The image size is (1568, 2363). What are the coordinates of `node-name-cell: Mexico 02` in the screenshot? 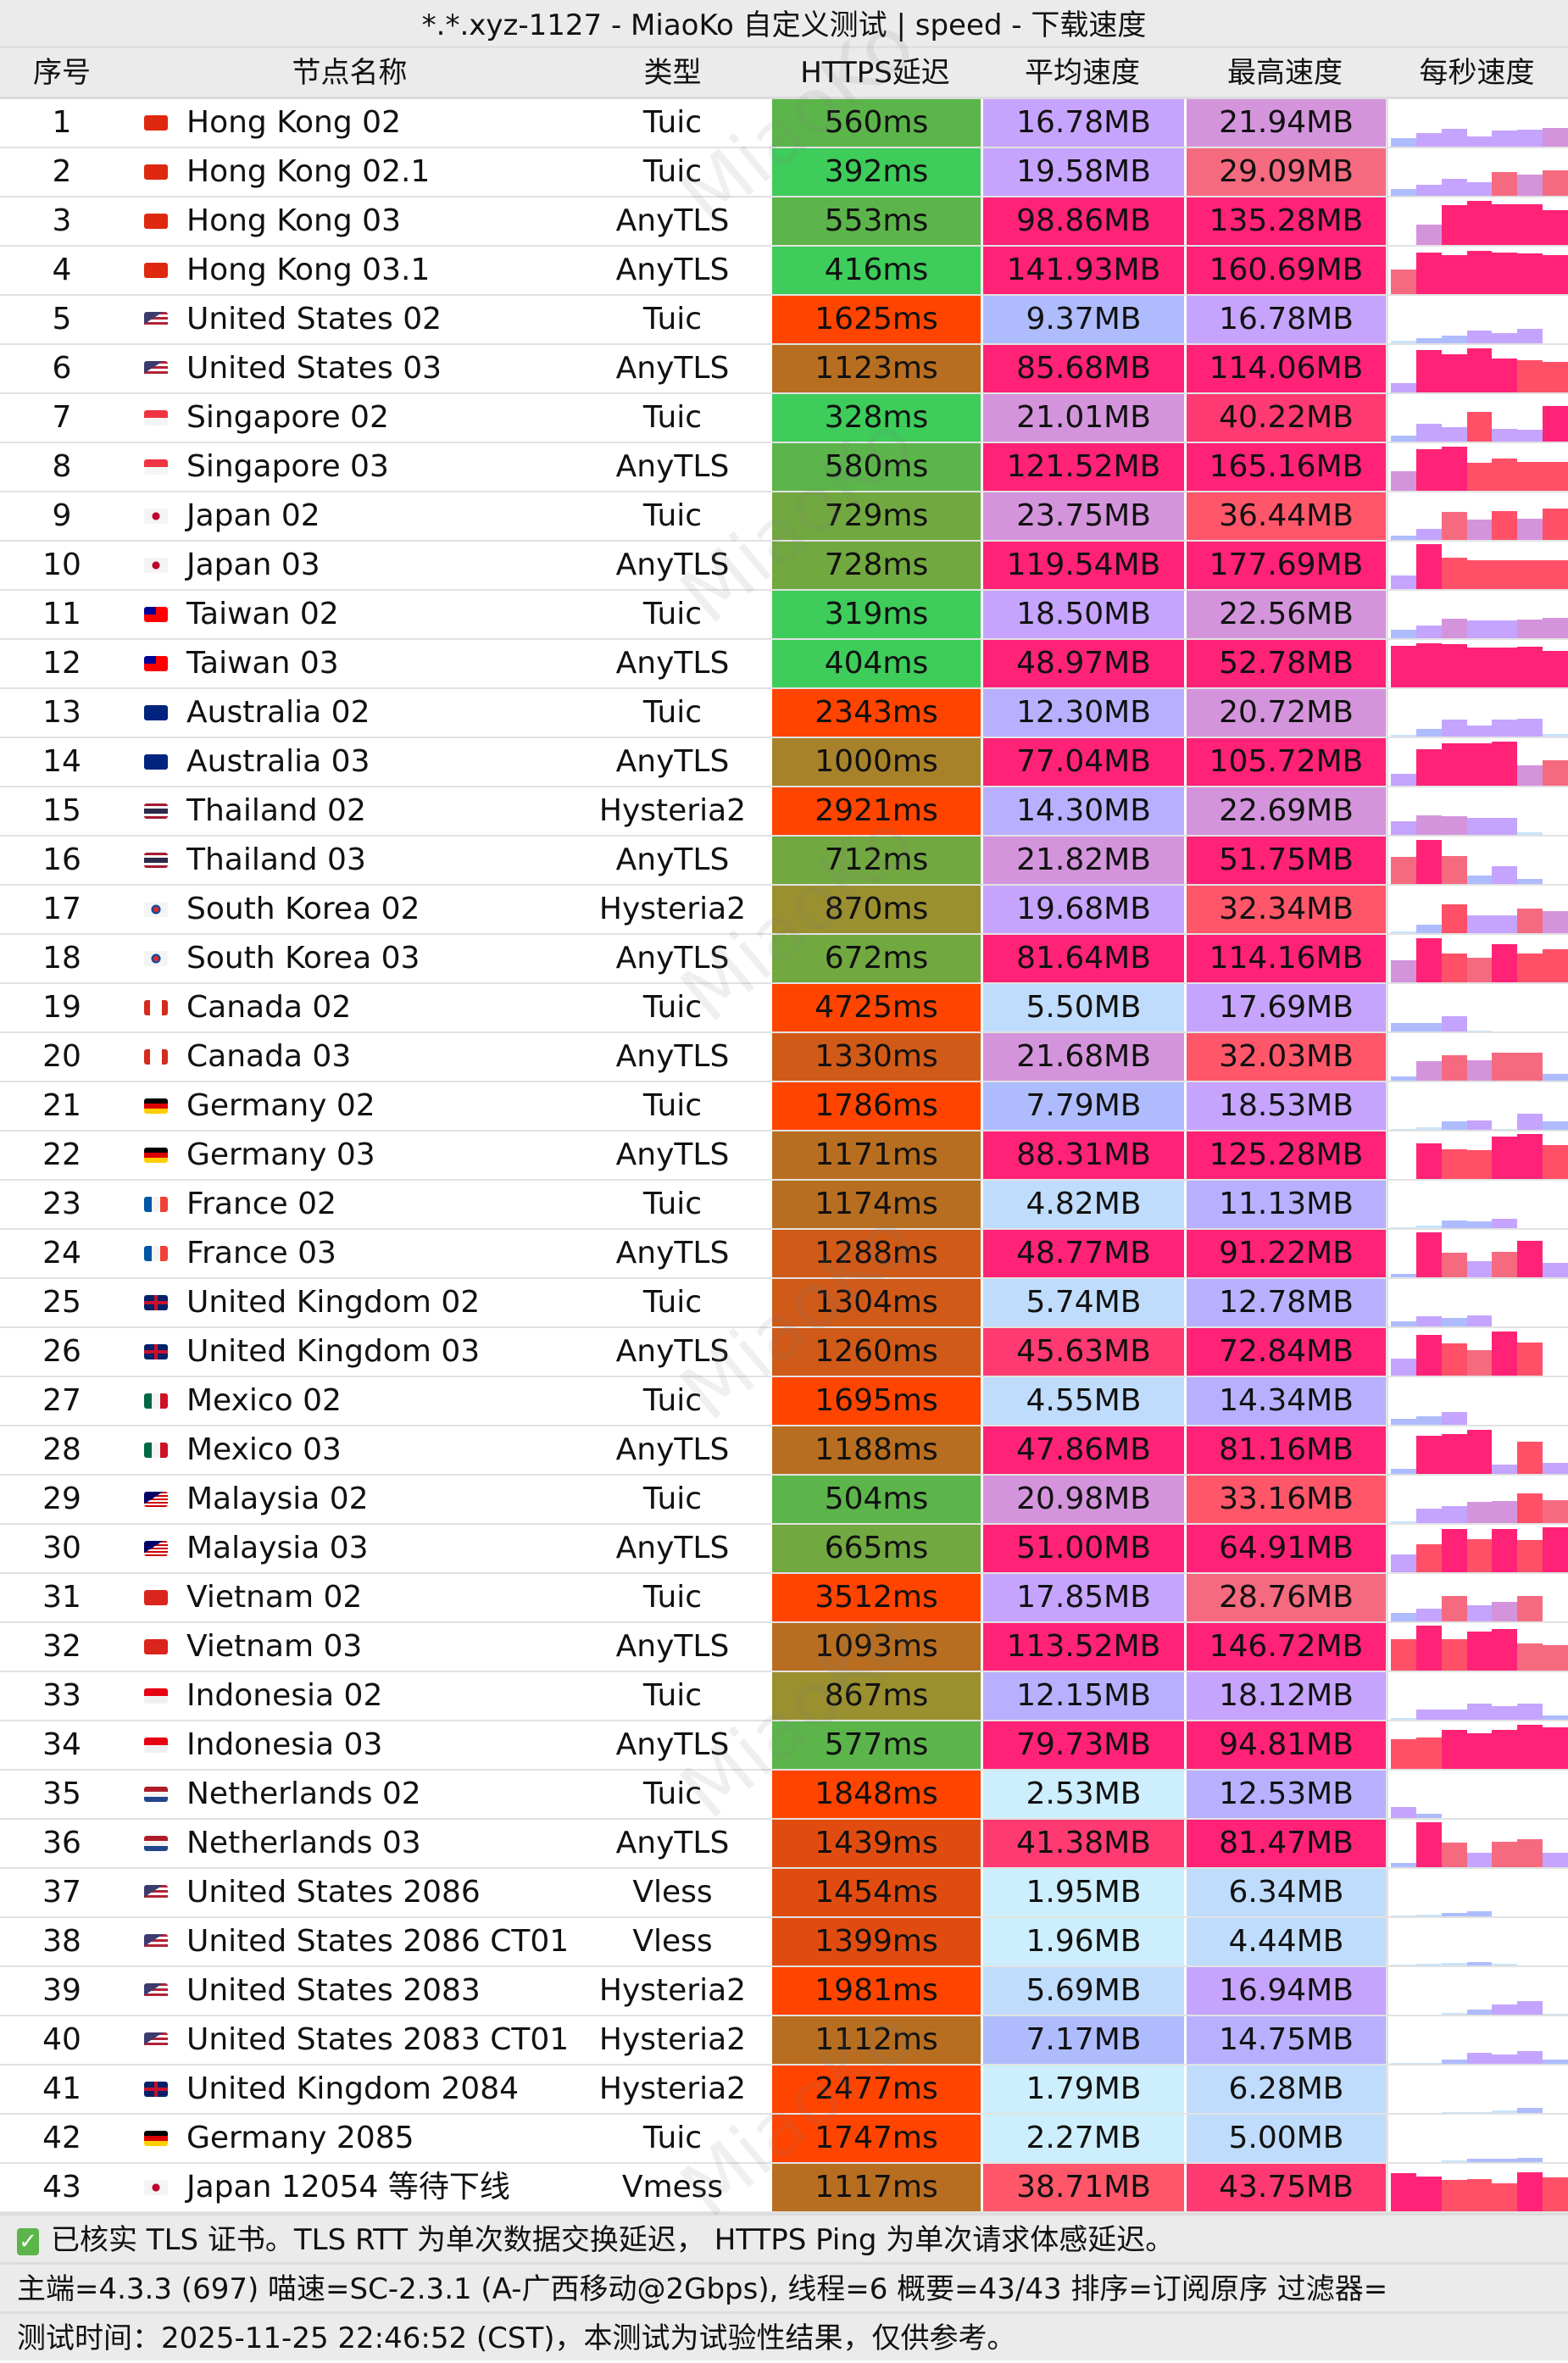 It's located at (349, 1401).